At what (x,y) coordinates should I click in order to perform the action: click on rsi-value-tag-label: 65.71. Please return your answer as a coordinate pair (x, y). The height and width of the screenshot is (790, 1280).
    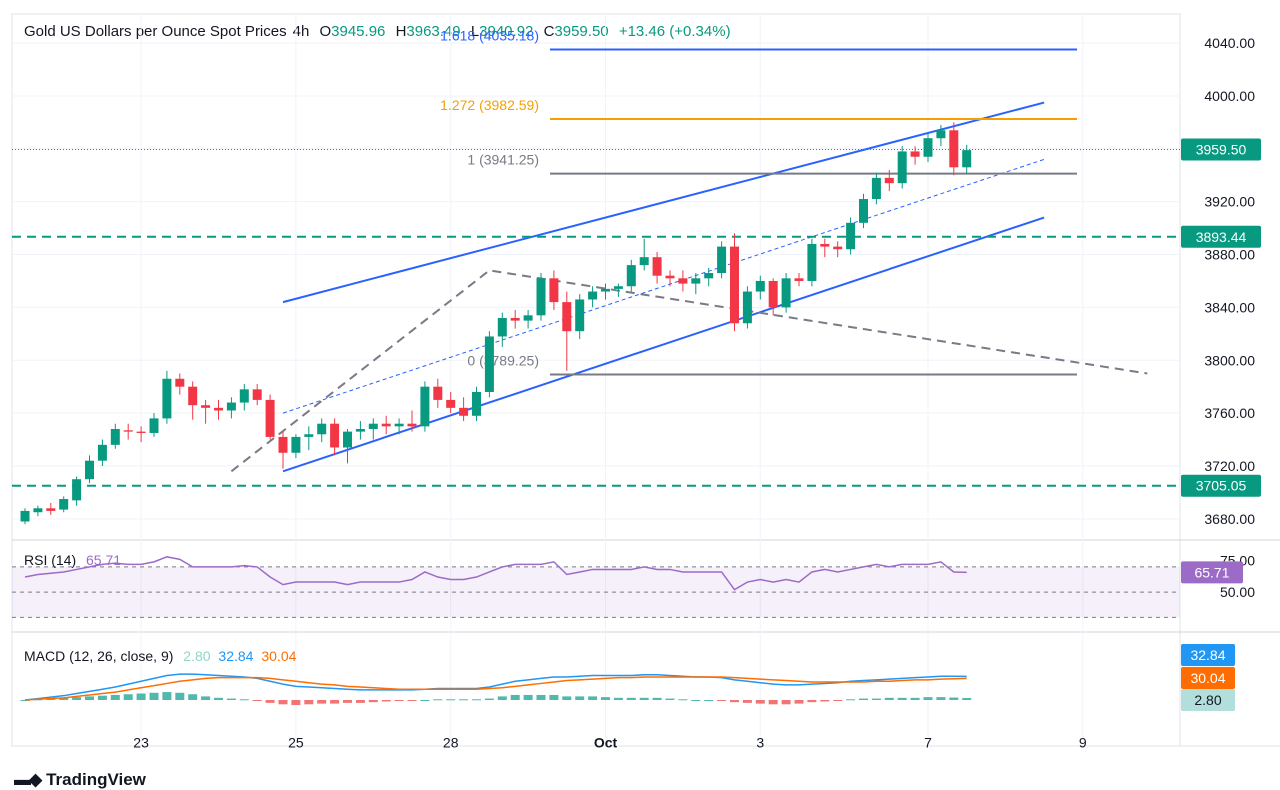
    Looking at the image, I should click on (1211, 572).